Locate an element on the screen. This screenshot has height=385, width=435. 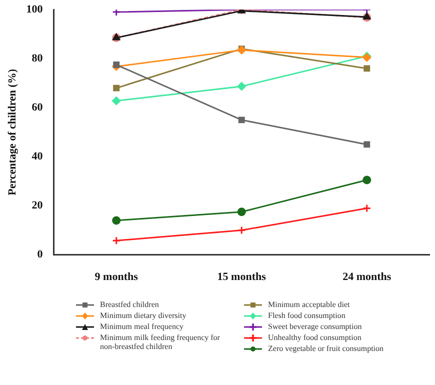
legend-label: Unhealthy food consumption is located at coordinates (315, 337).